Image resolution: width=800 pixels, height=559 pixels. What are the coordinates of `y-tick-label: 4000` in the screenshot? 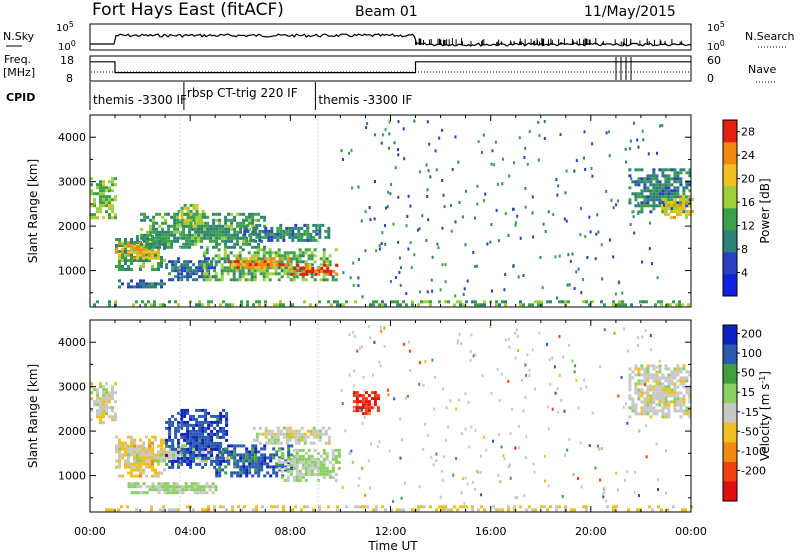 It's located at (72, 137).